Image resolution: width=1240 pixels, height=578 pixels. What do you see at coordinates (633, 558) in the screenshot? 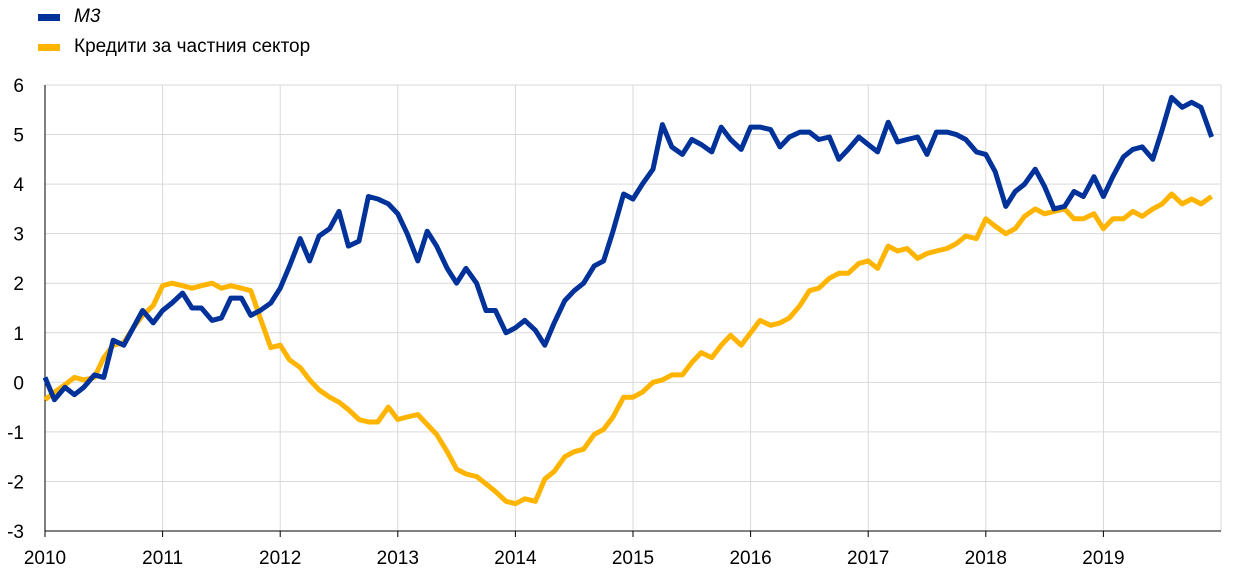
I see `x-tick-label: 2015` at bounding box center [633, 558].